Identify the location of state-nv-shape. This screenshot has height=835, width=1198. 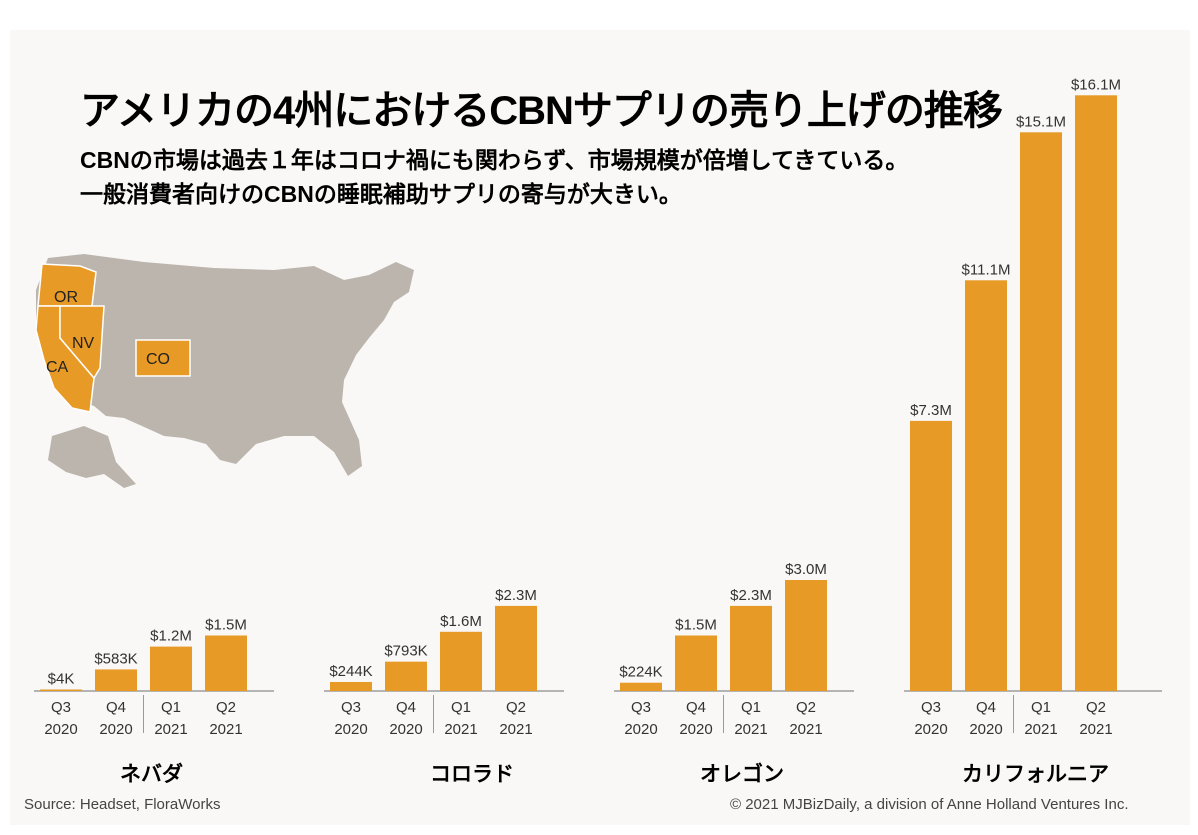
(82, 342).